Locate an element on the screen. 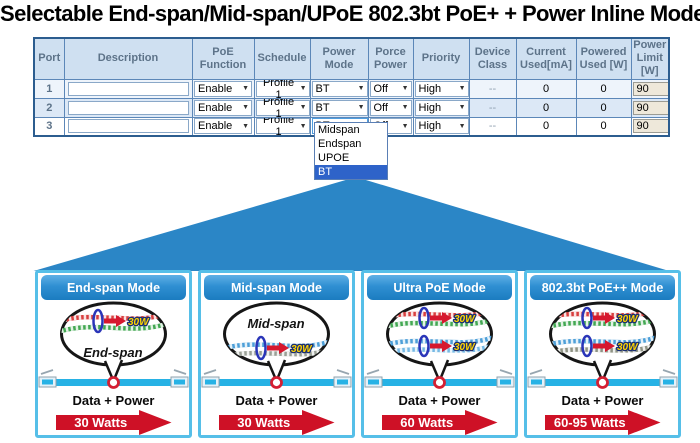 This screenshot has width=700, height=443. panel-title: Ultra PoE Mode is located at coordinates (439, 287).